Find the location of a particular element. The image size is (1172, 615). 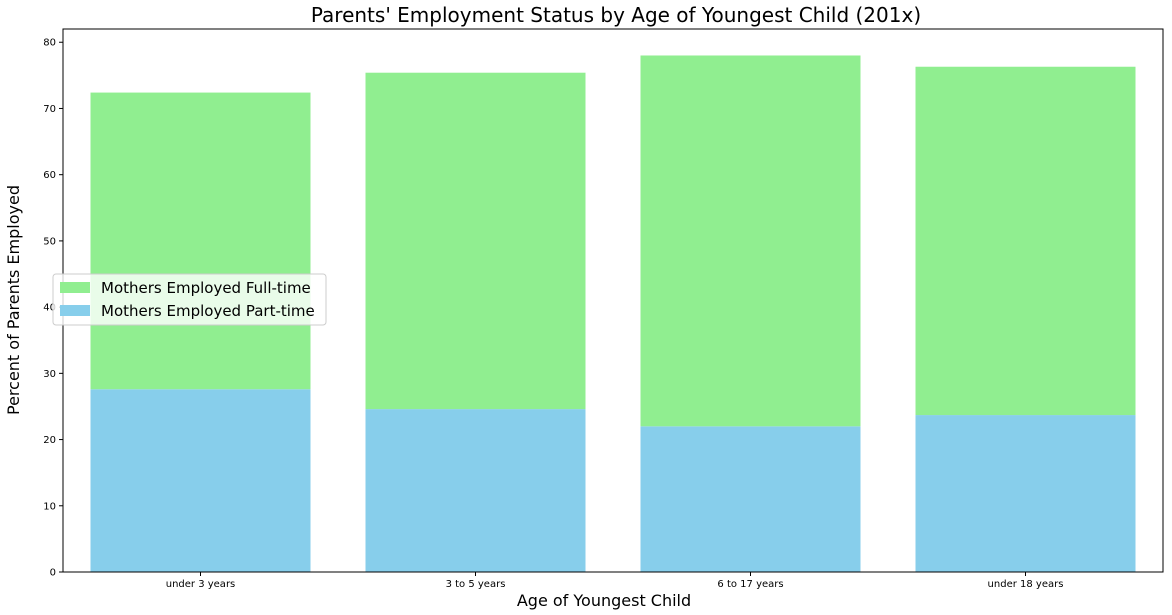

y-tick-label: 0 is located at coordinates (53, 573).